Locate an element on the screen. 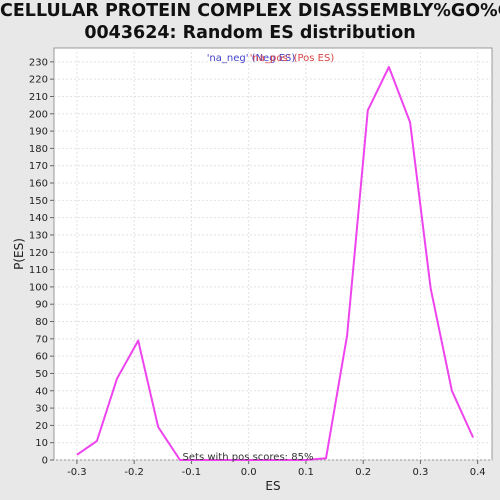 This screenshot has width=500, height=500. legend-item-pos: 'na_pos' (Pos ES) is located at coordinates (292, 58).